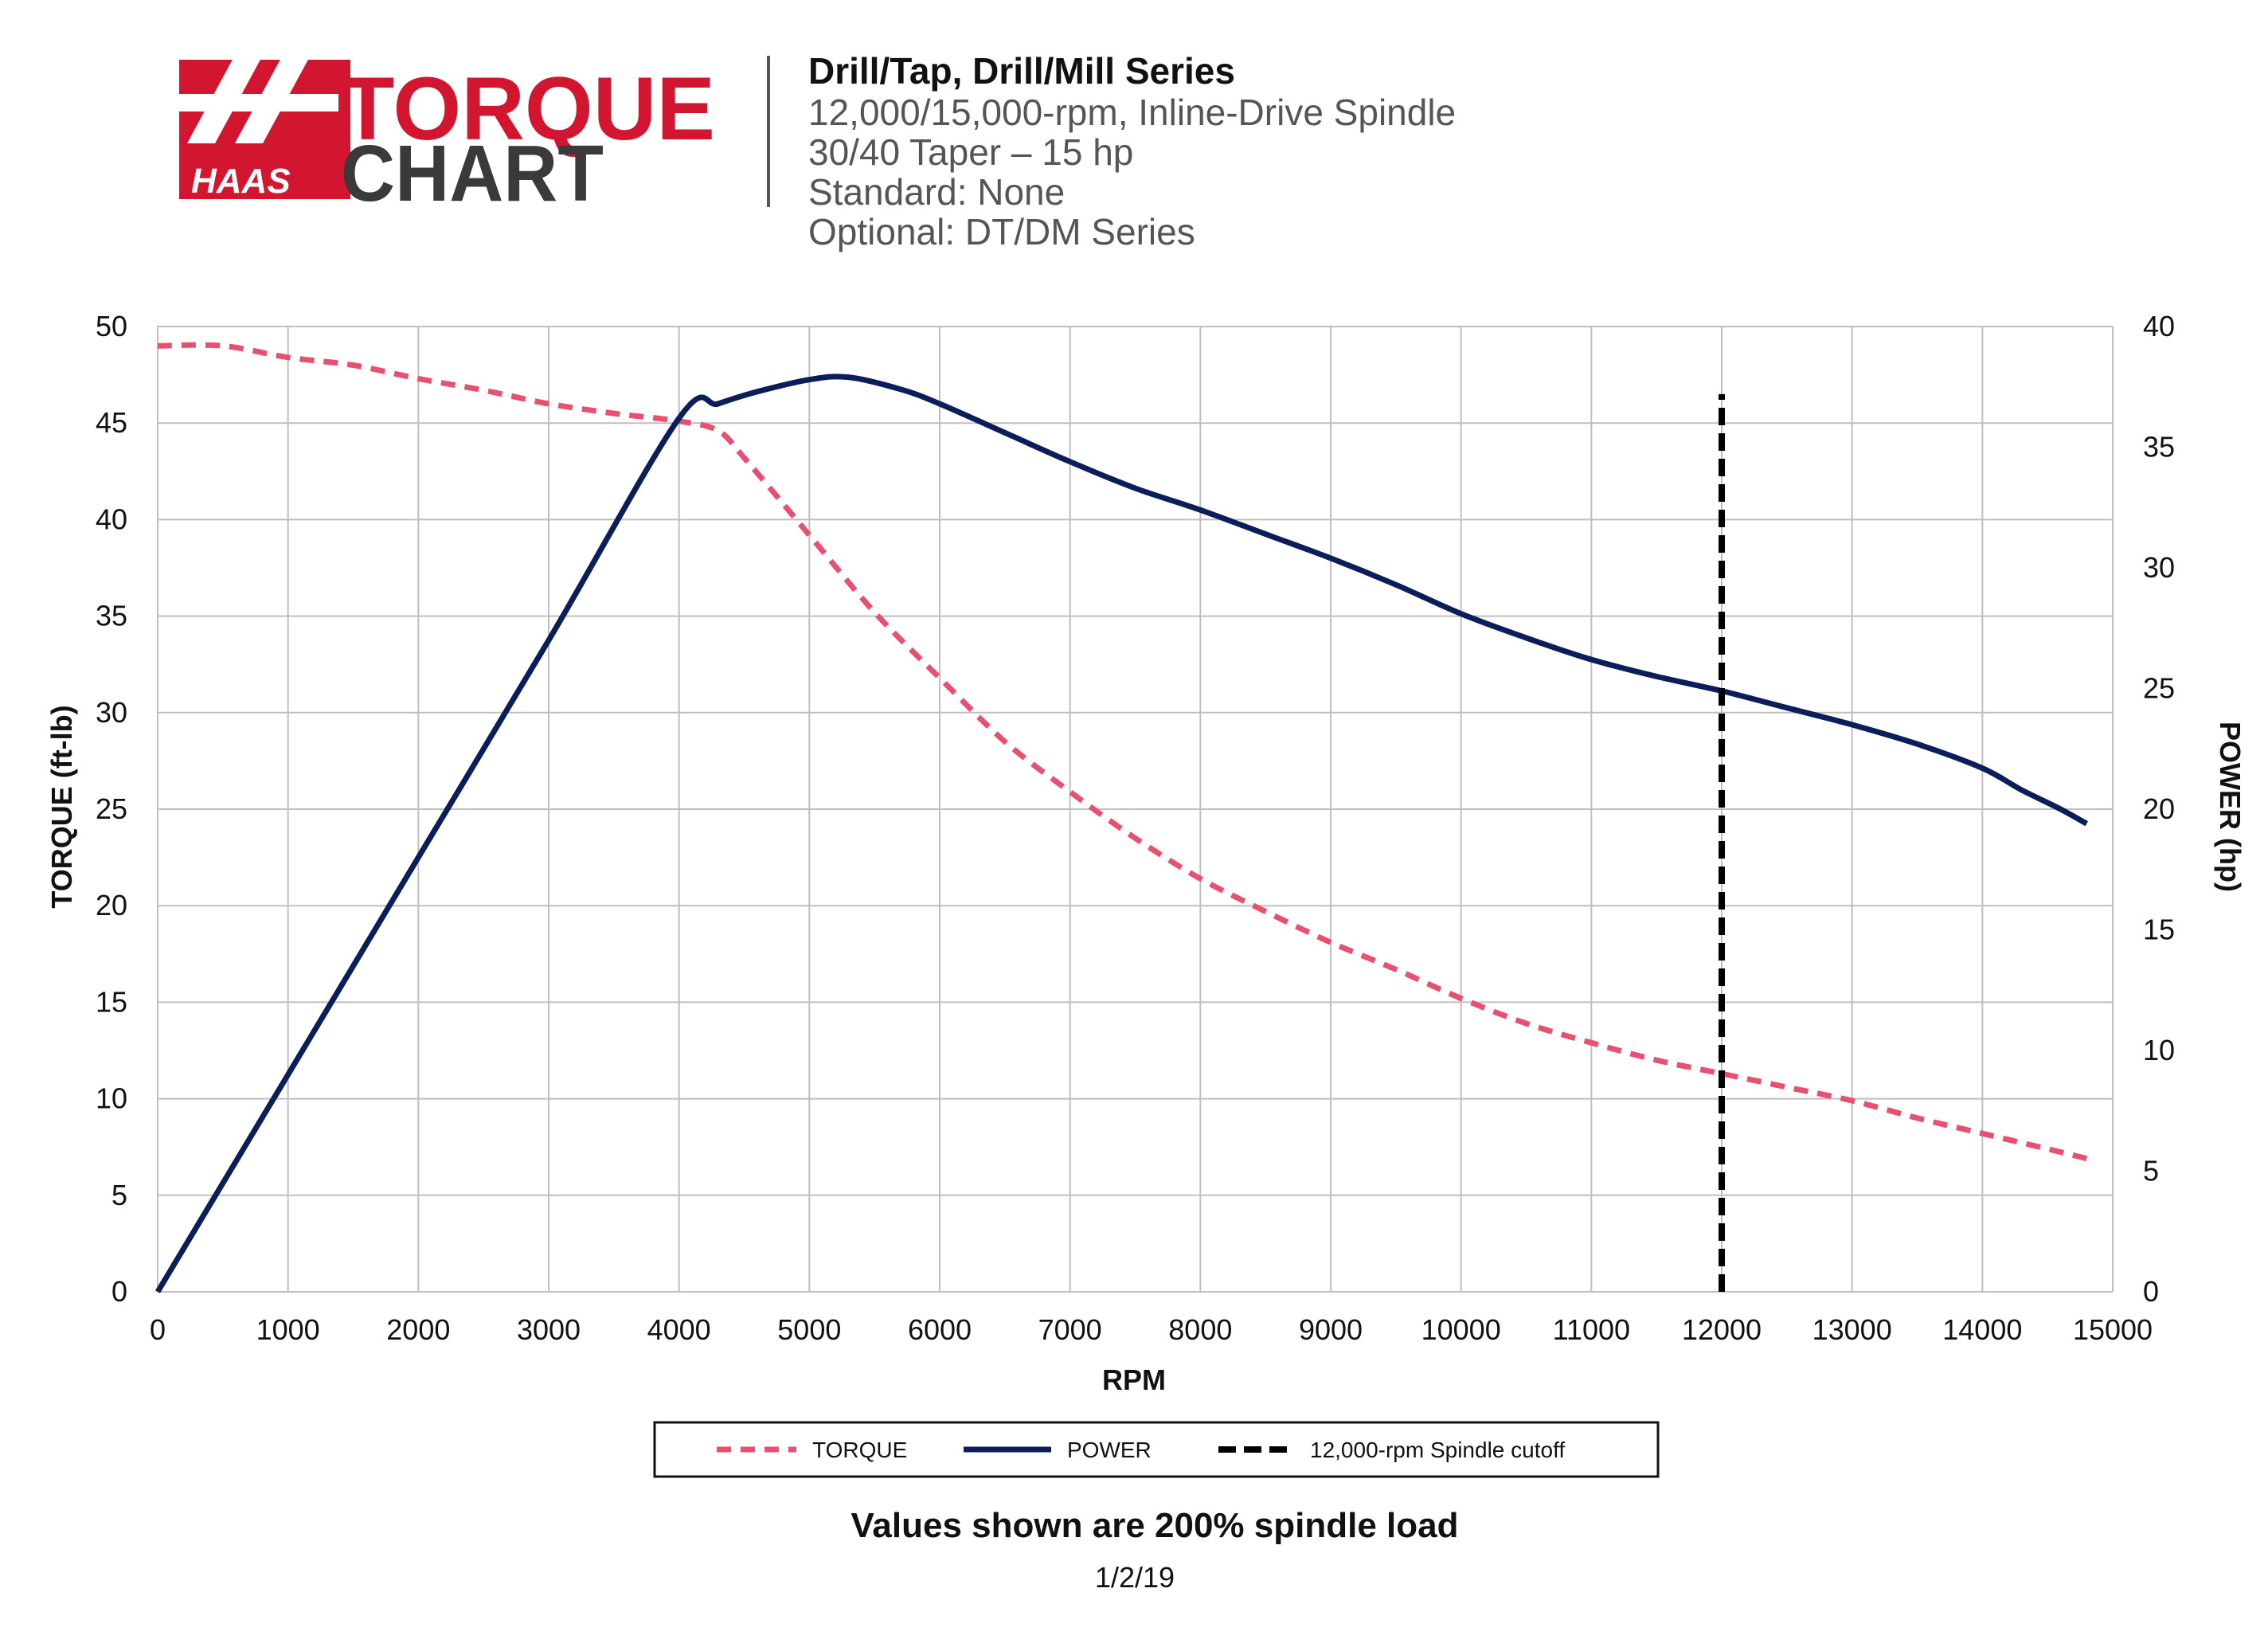 The height and width of the screenshot is (1647, 2268). I want to click on date-label: 1/2/19, so click(1135, 1577).